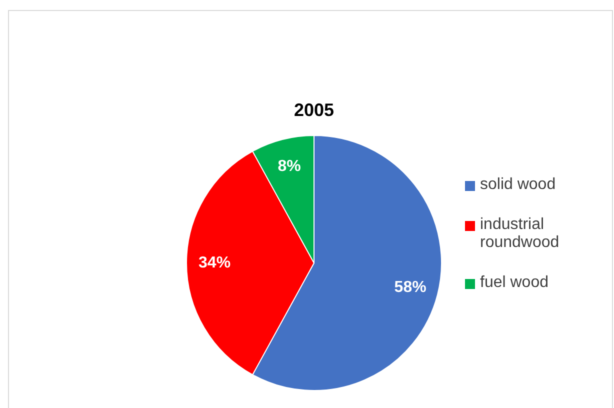 This screenshot has height=408, width=614. I want to click on chart-title: 2005, so click(314, 110).